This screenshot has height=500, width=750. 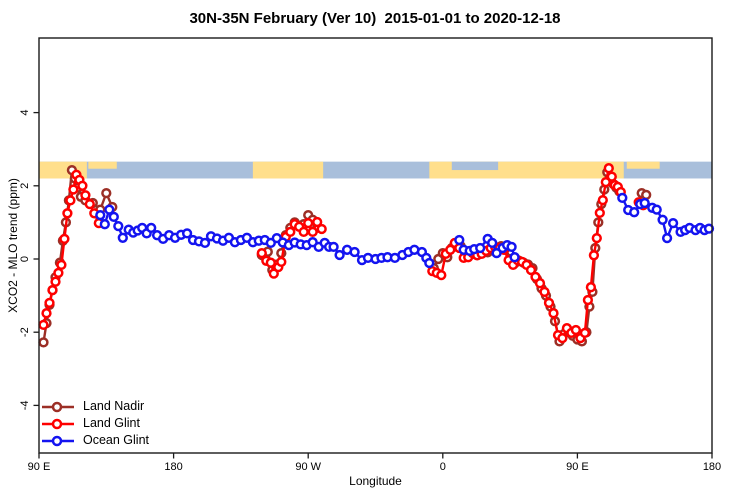 I want to click on y-tick-label: 0, so click(x=25, y=259).